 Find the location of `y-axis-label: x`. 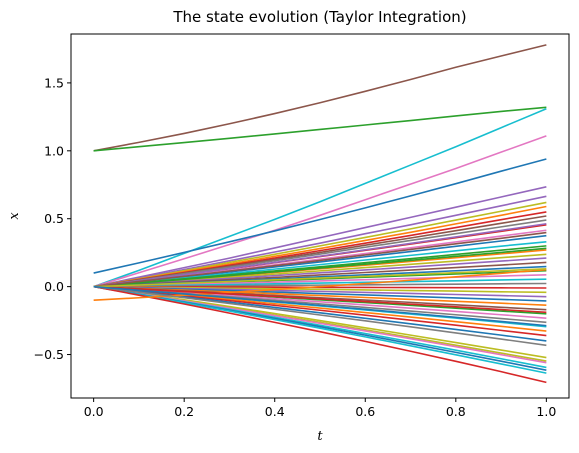

y-axis-label: x is located at coordinates (14, 216).